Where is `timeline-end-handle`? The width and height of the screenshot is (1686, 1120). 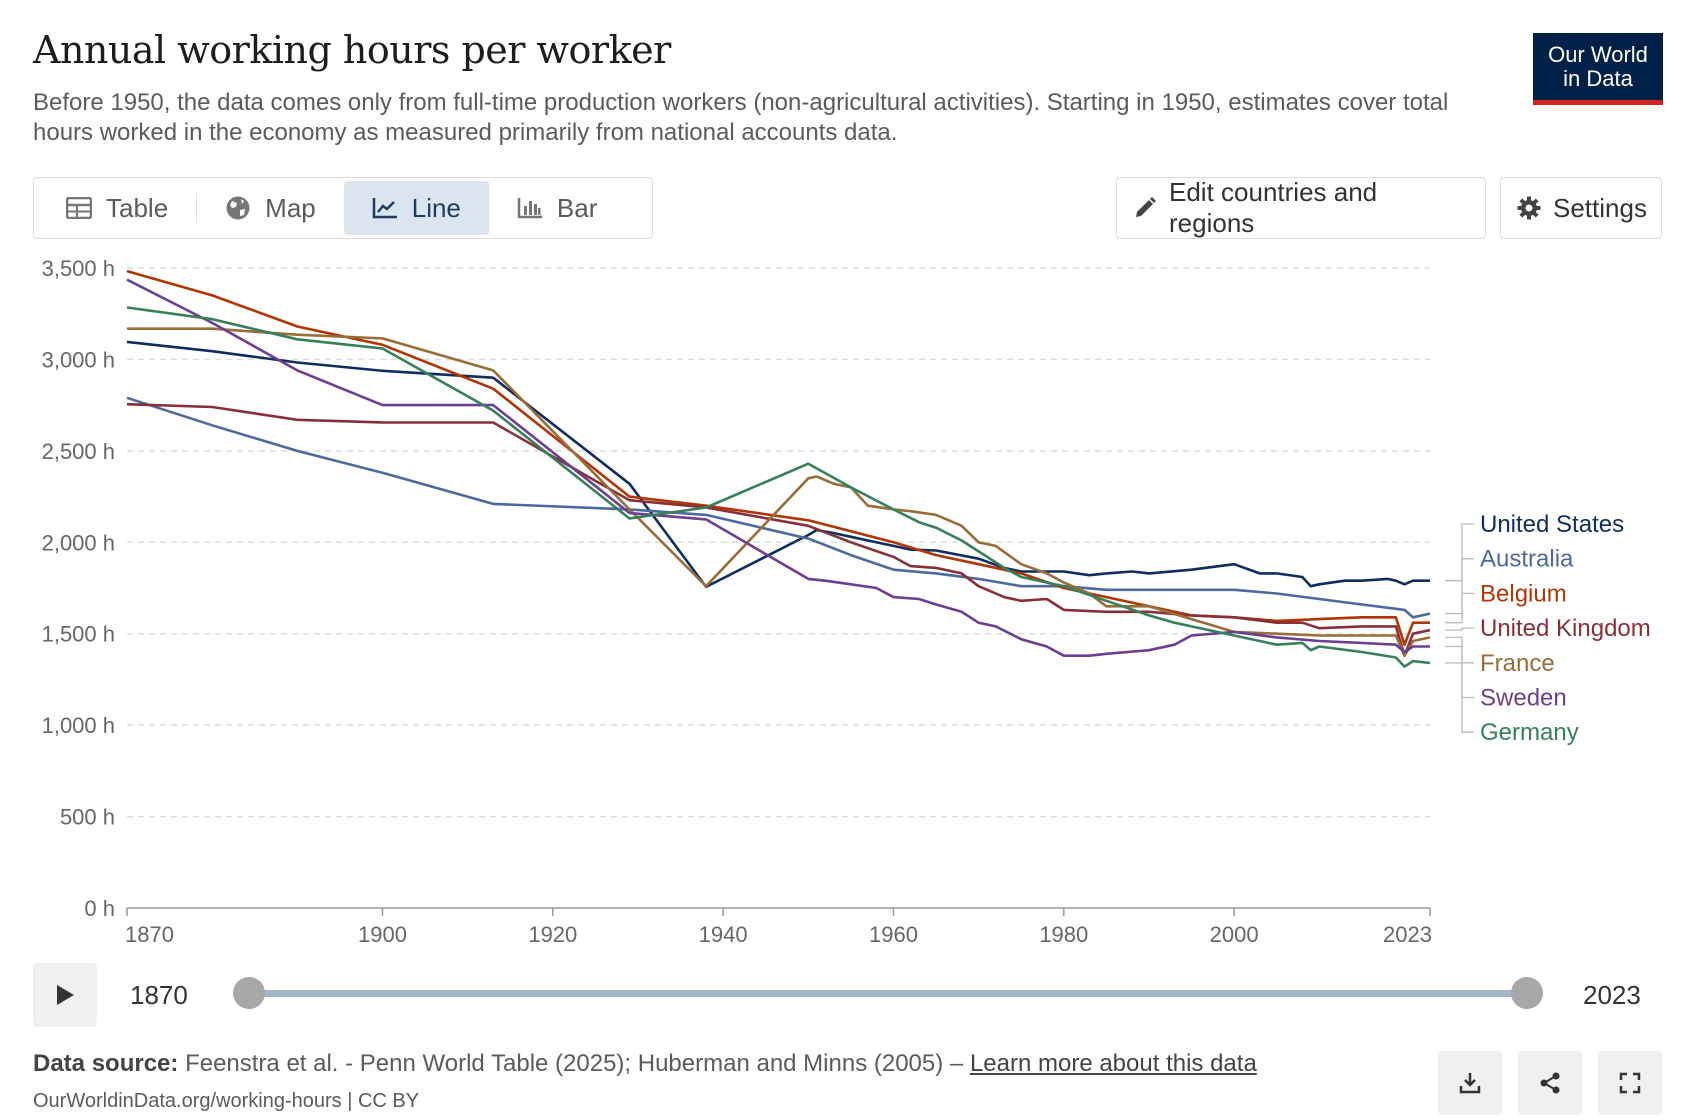 timeline-end-handle is located at coordinates (1527, 993).